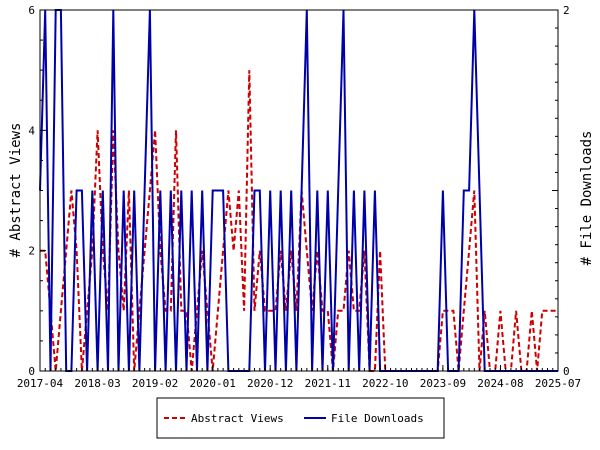 The height and width of the screenshot is (450, 600). What do you see at coordinates (97, 383) in the screenshot?
I see `x-tick-label: 2018-03` at bounding box center [97, 383].